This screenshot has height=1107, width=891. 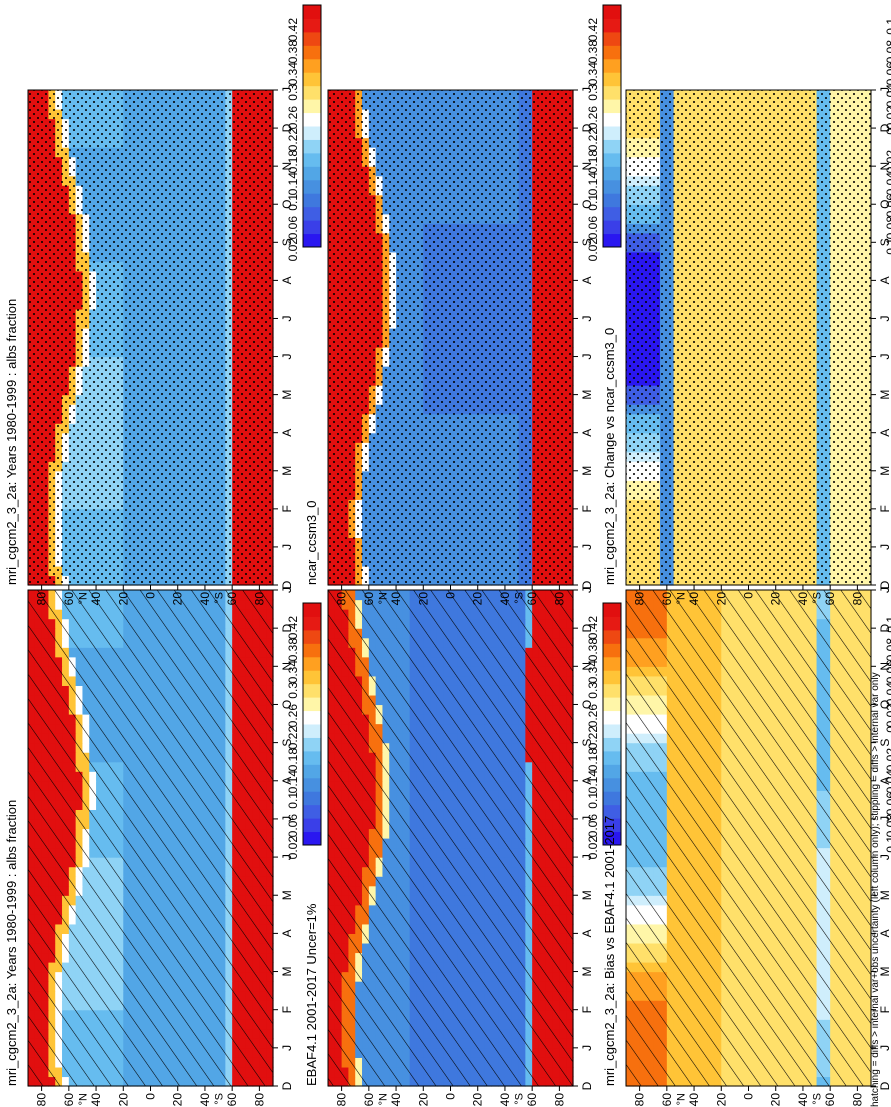 What do you see at coordinates (150, 337) in the screenshot?
I see `stipple-overlay` at bounding box center [150, 337].